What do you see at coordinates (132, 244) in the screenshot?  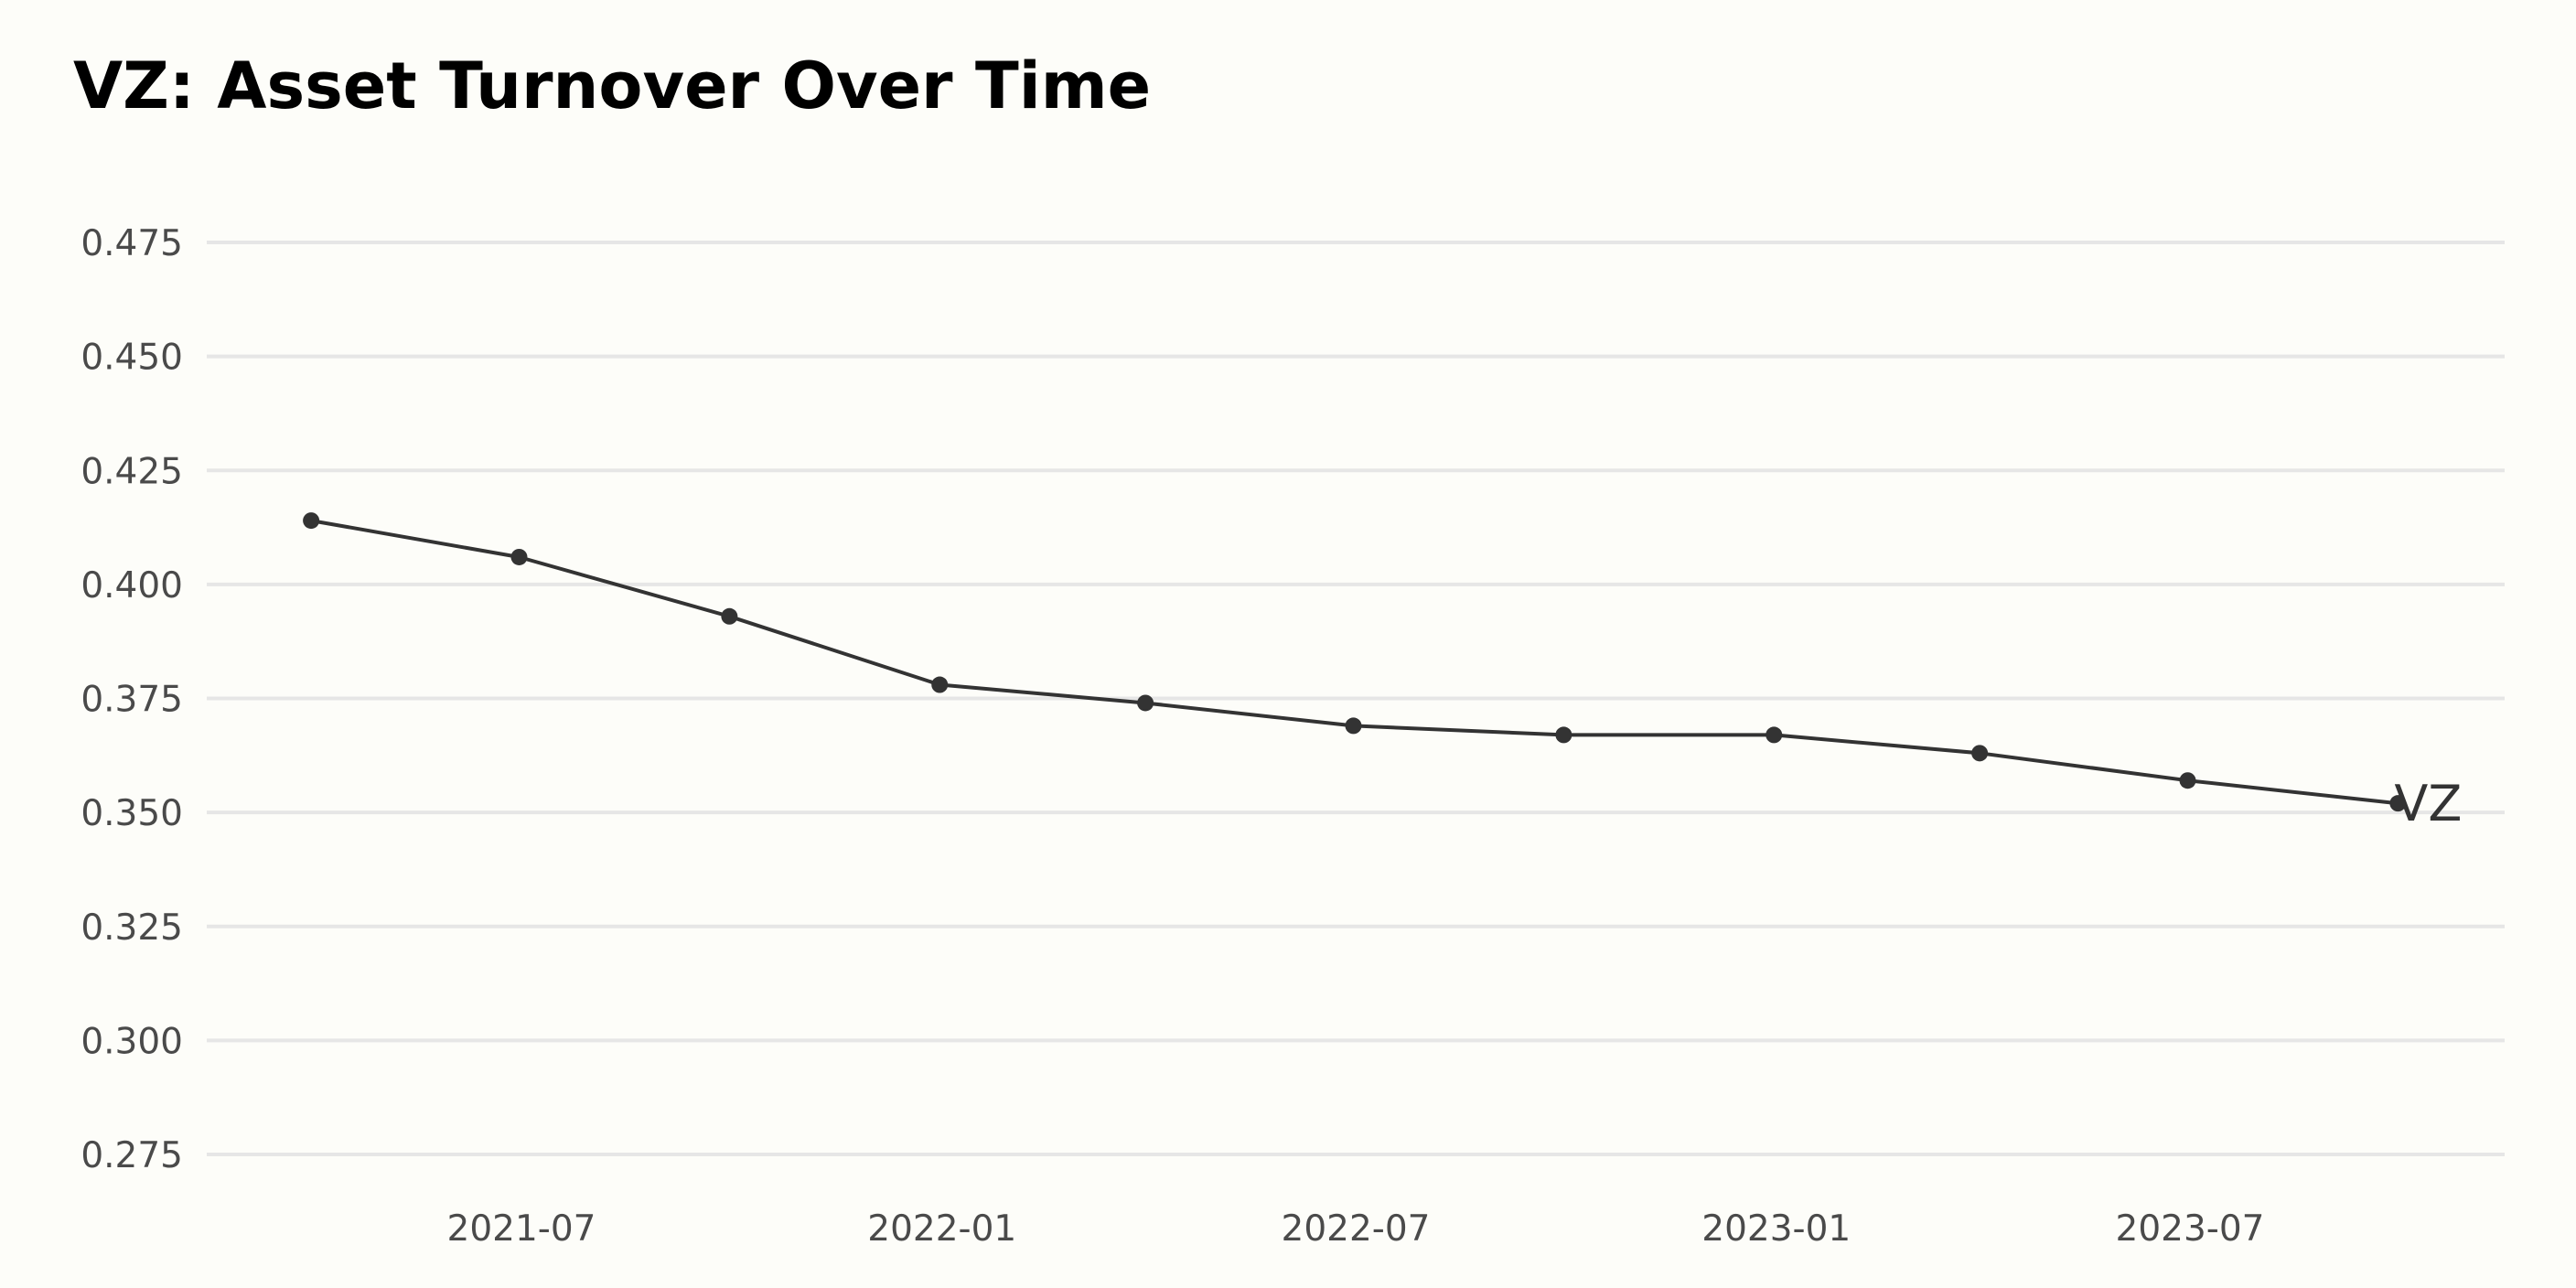 I see `y-tick-label-8: 0.475` at bounding box center [132, 244].